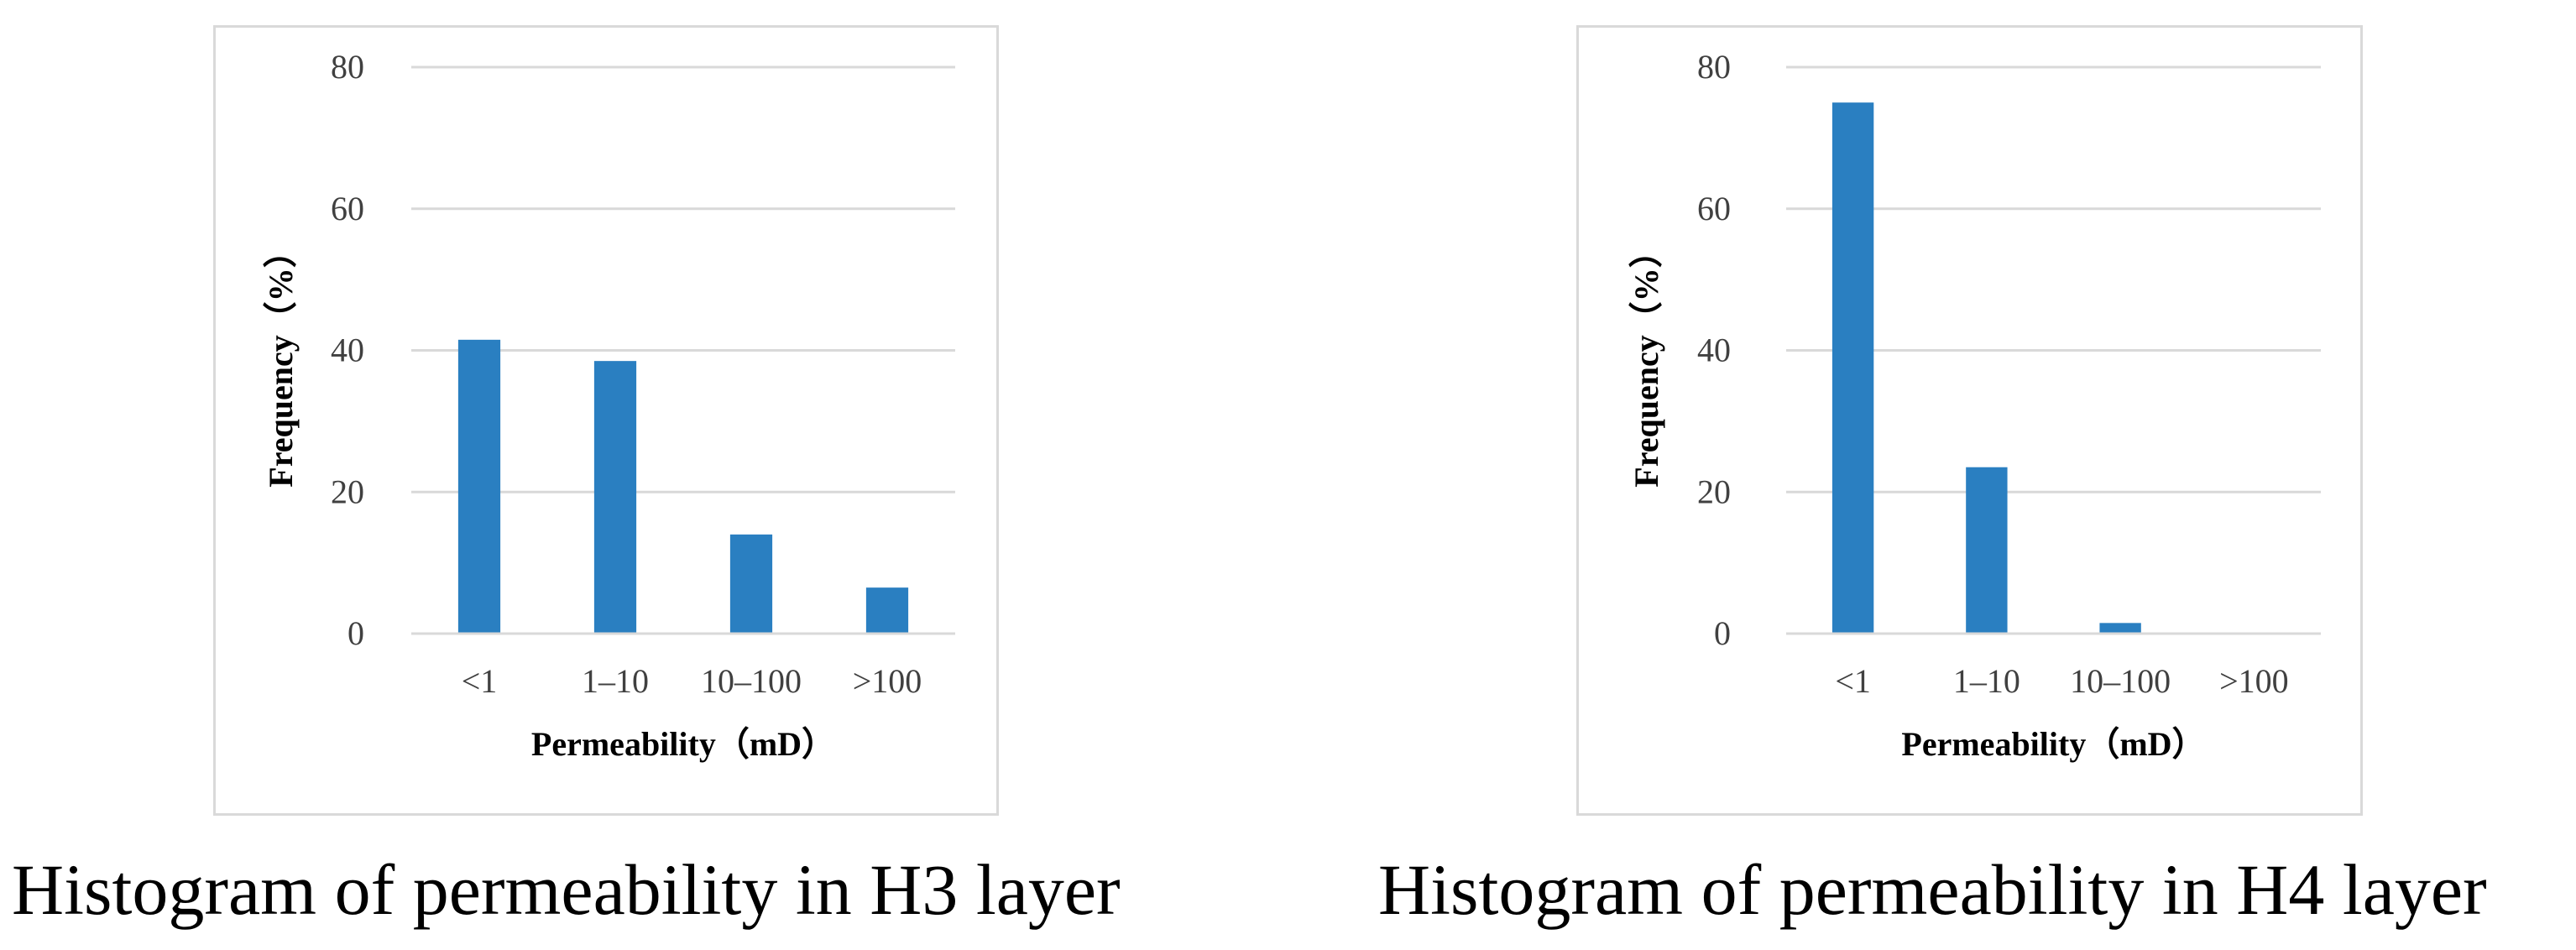  I want to click on chart-caption: Histogram of permeability in H3 layer, so click(566, 889).